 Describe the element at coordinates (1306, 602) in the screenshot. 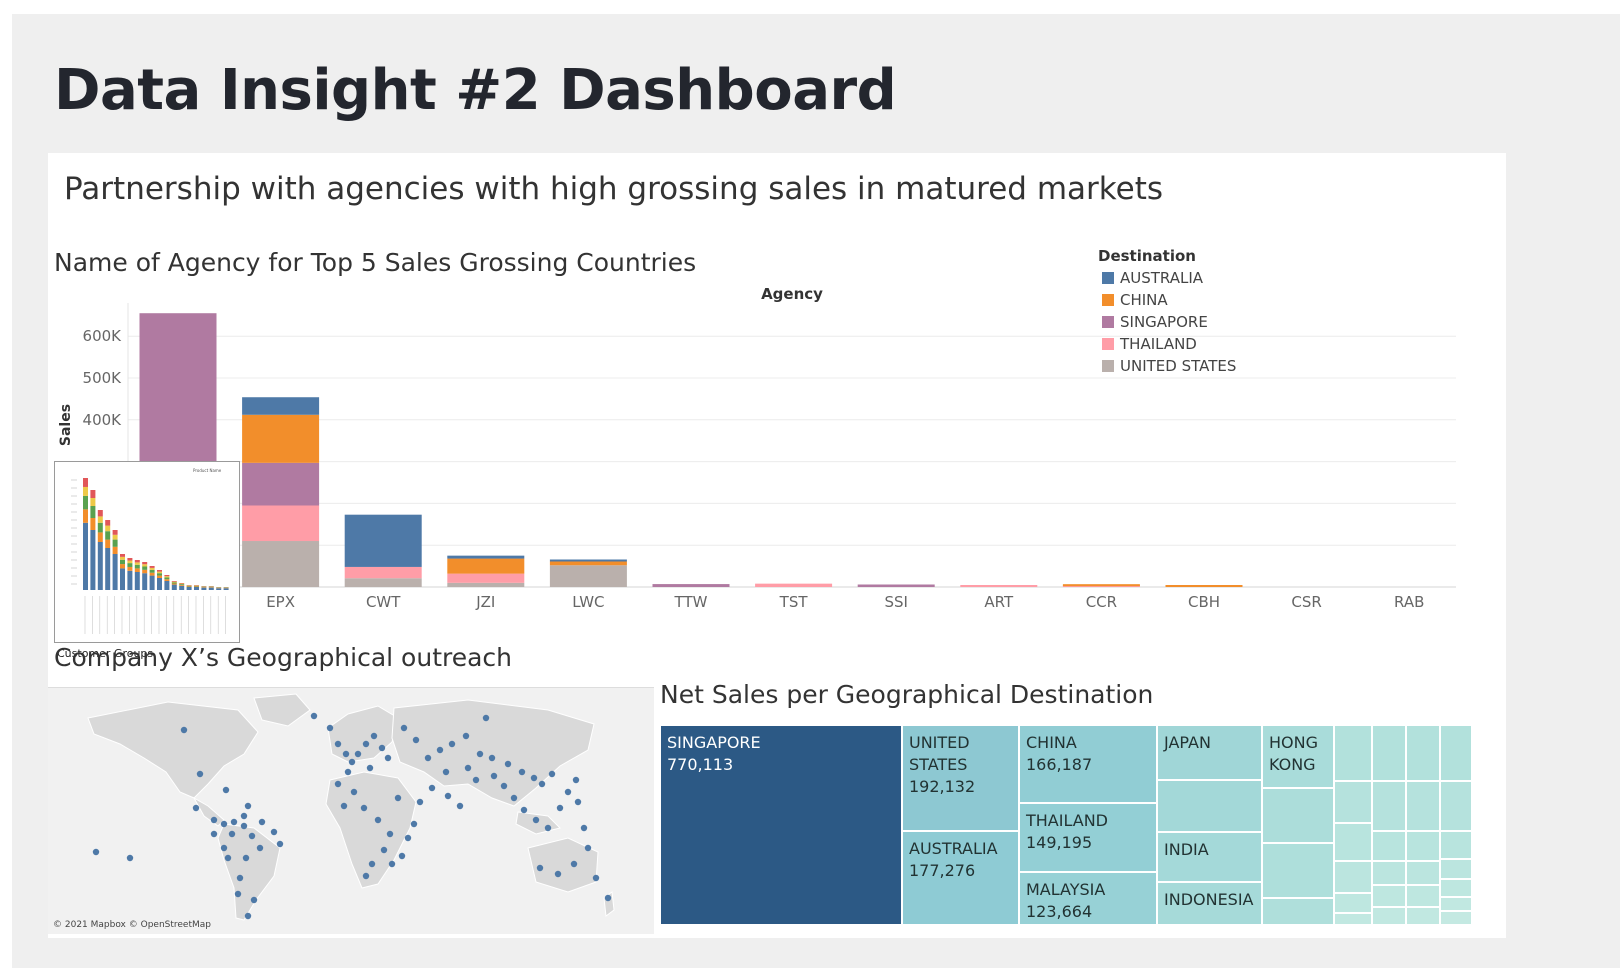

I see `x-tick-label: CSR` at that location.